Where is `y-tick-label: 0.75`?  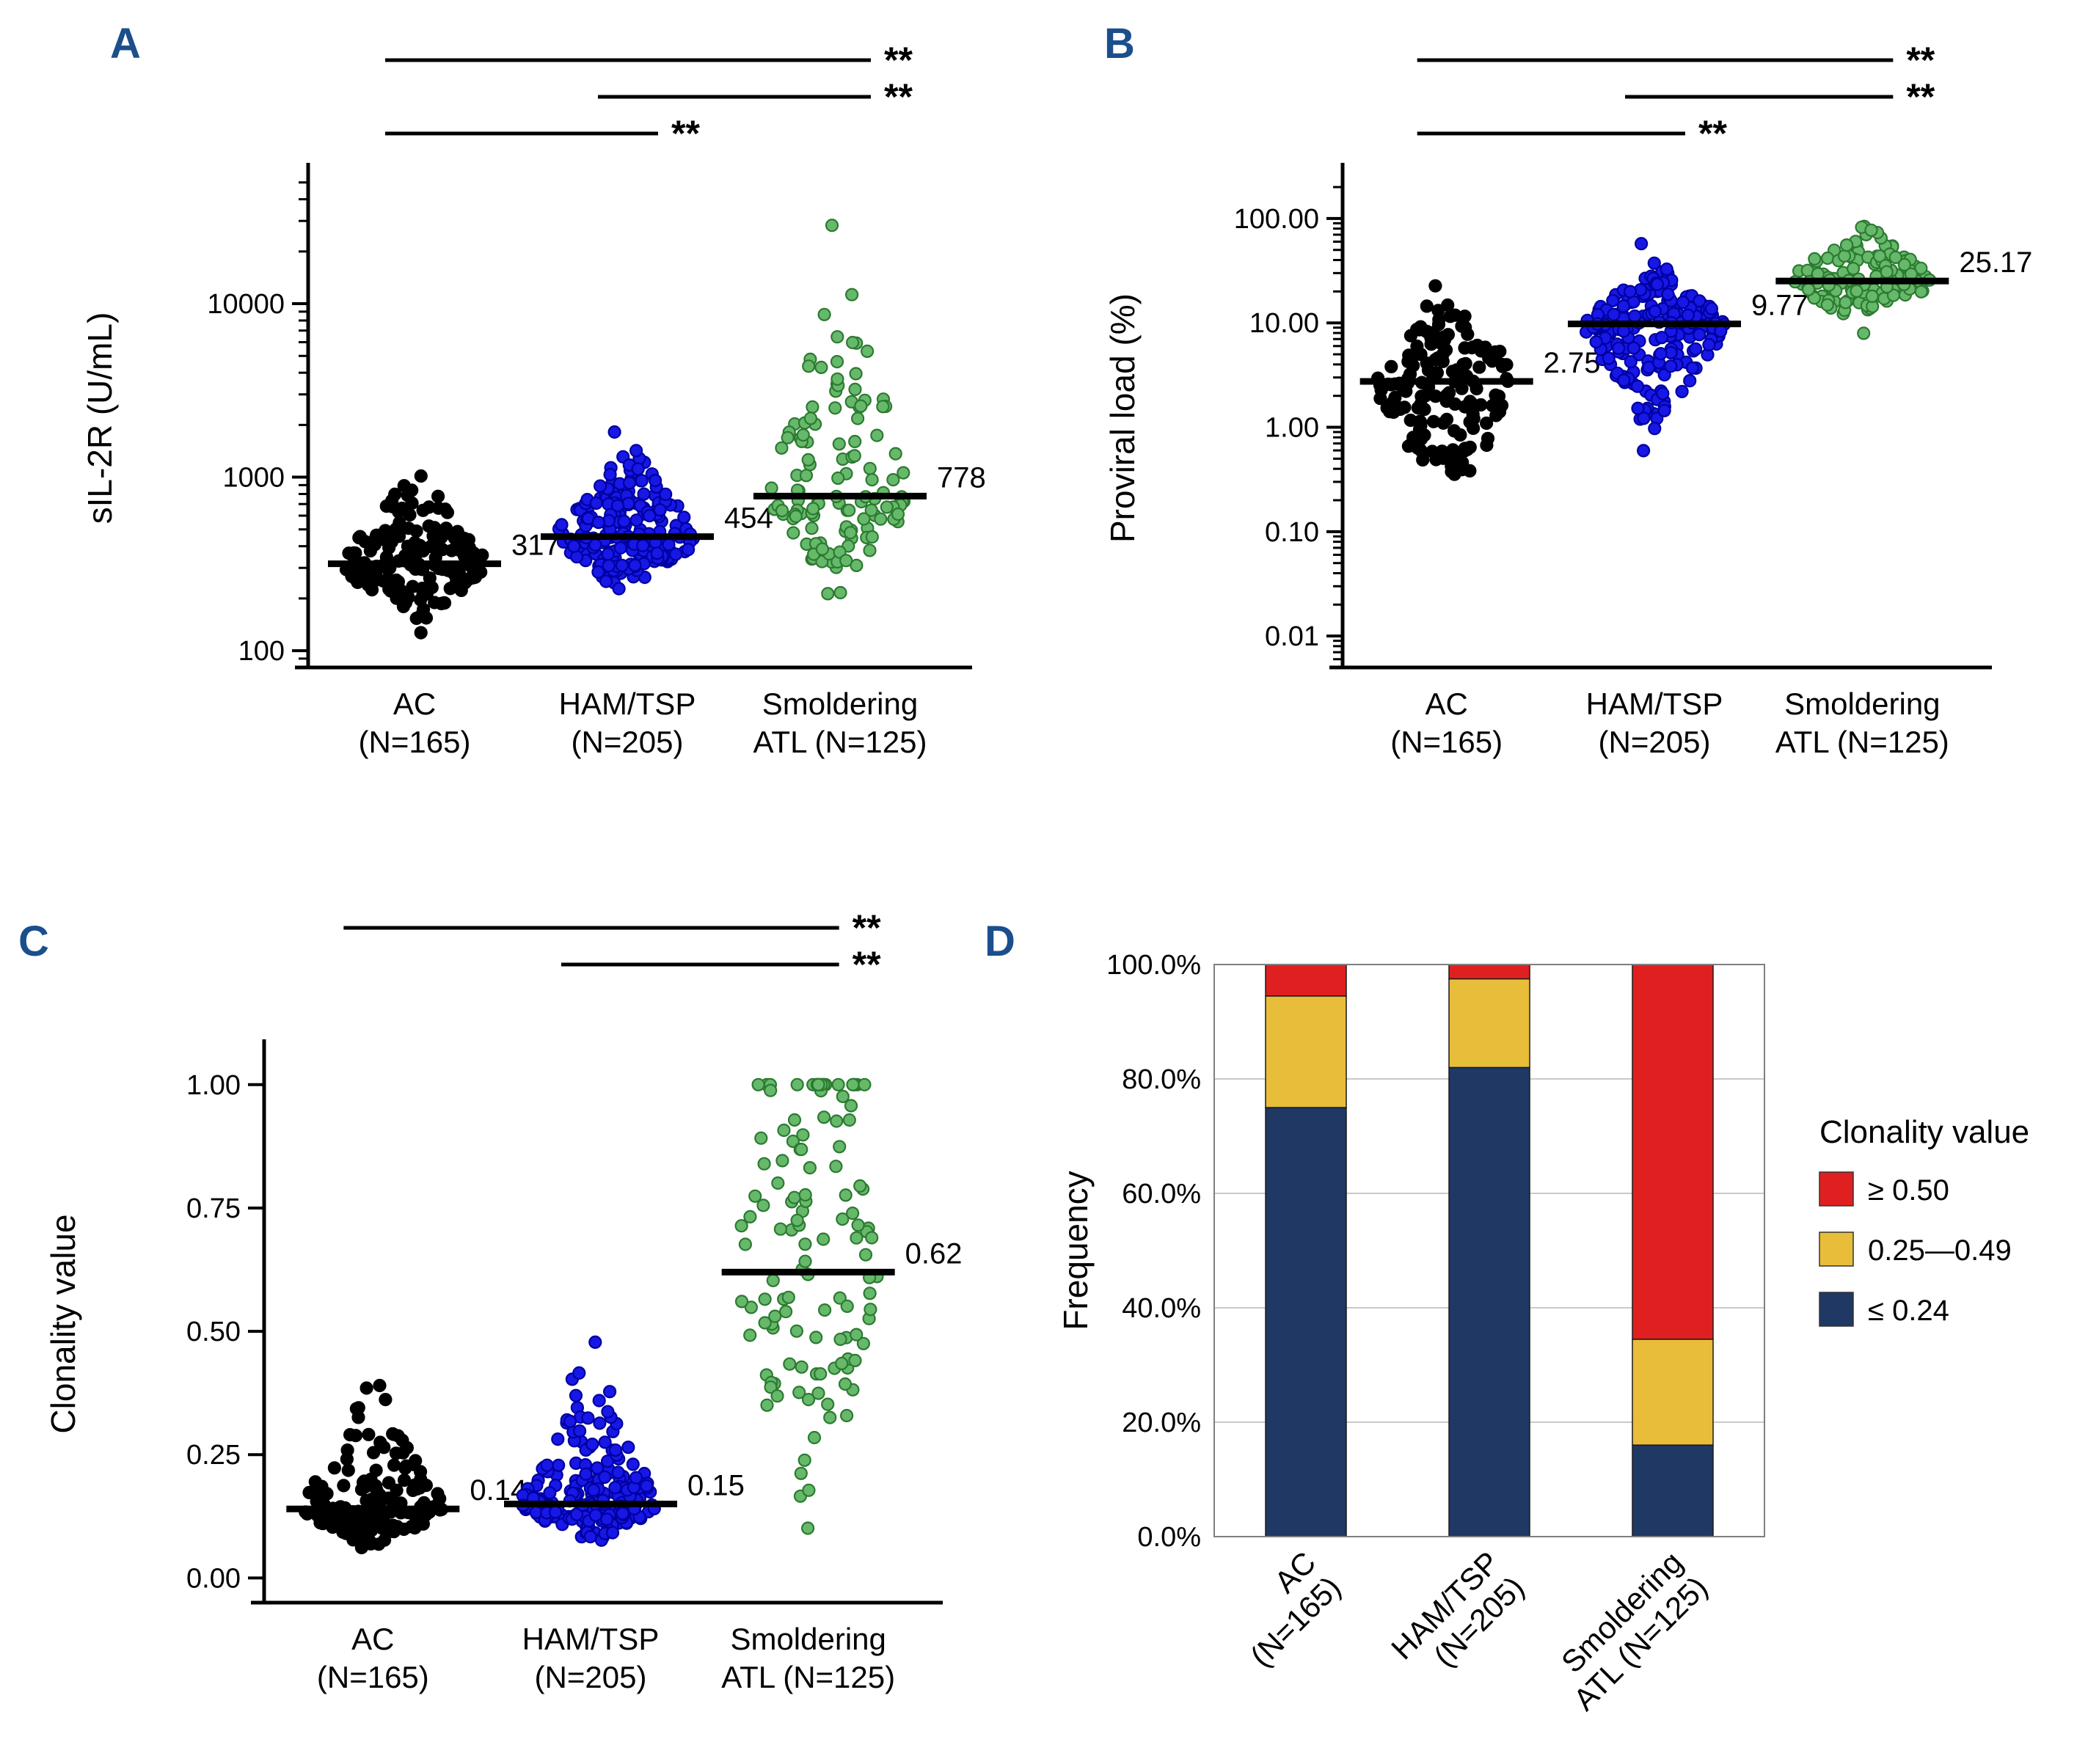 y-tick-label: 0.75 is located at coordinates (214, 1208).